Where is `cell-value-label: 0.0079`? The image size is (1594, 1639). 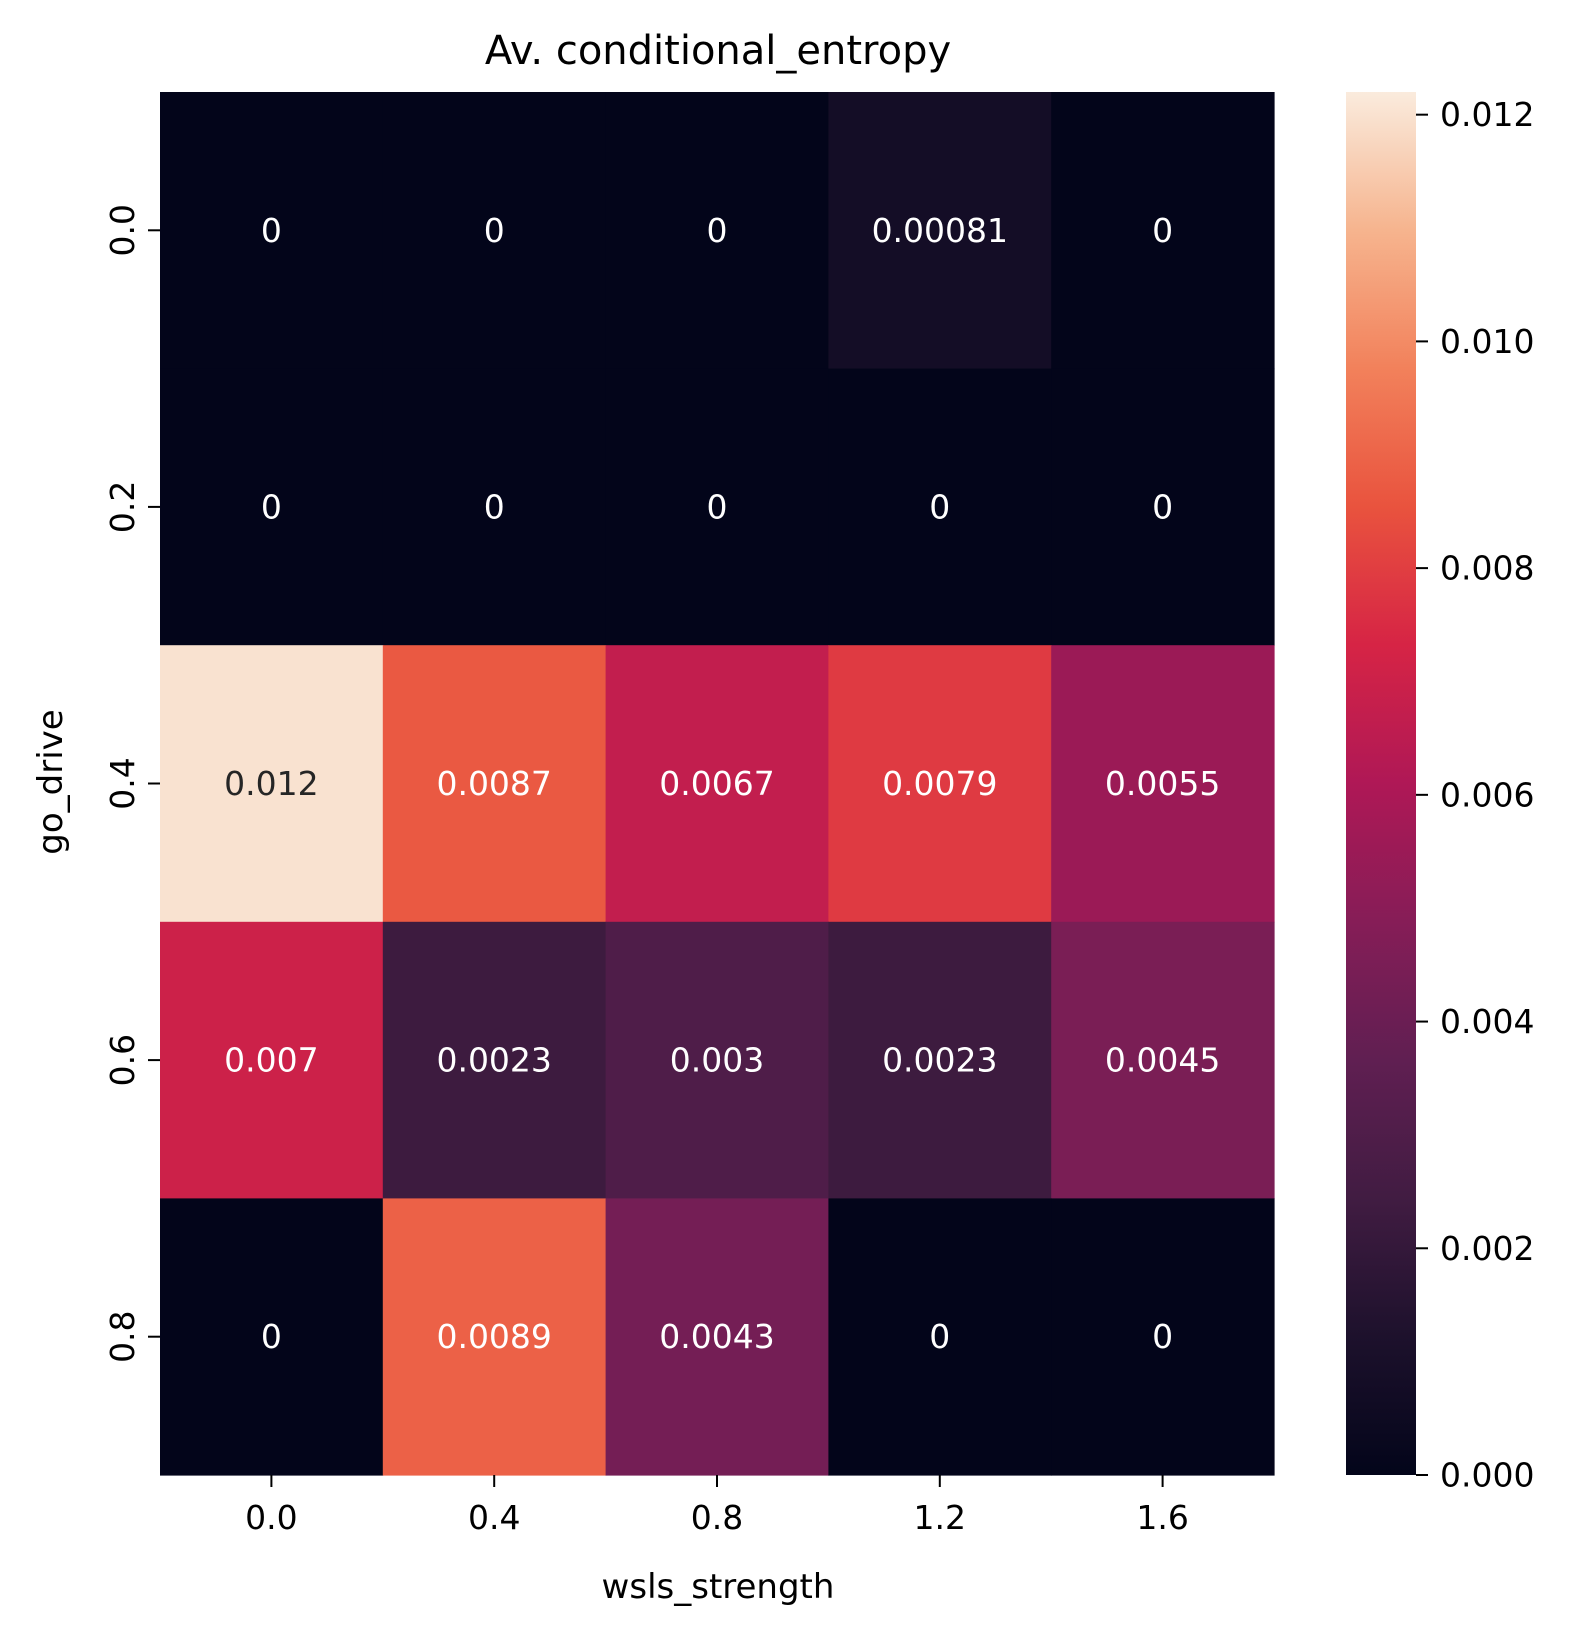
cell-value-label: 0.0079 is located at coordinates (939, 783).